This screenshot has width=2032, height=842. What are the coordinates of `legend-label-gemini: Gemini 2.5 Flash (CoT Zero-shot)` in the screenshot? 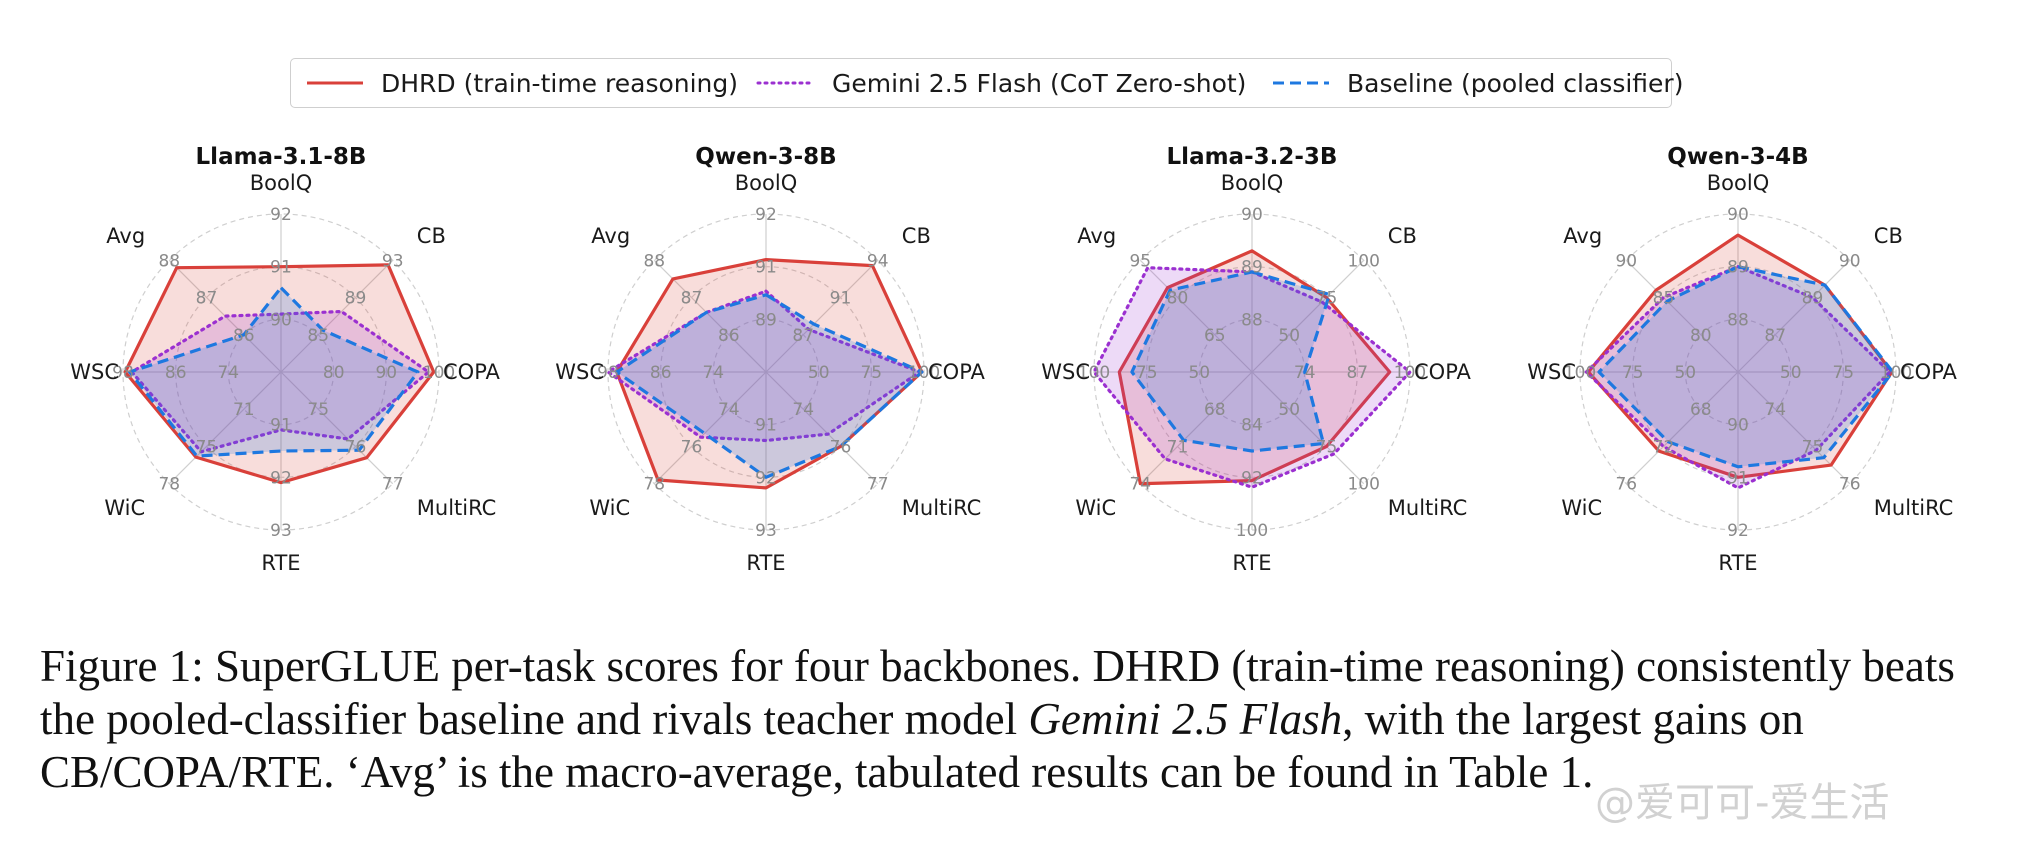 It's located at (1039, 83).